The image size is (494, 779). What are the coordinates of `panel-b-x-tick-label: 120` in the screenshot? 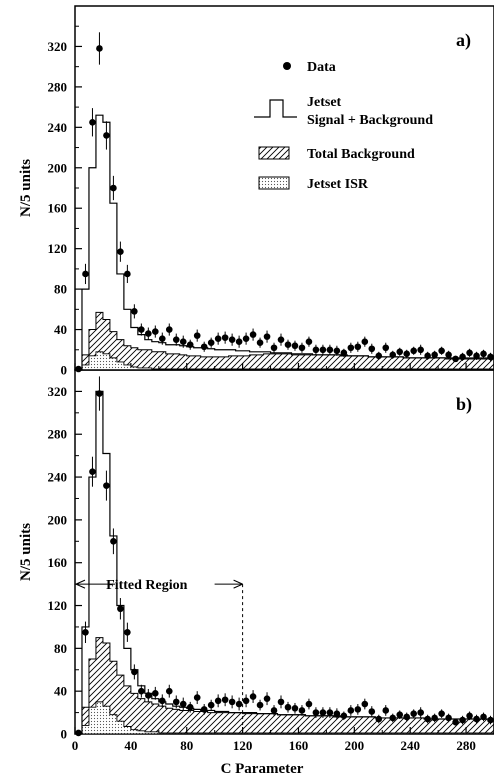 It's located at (243, 745).